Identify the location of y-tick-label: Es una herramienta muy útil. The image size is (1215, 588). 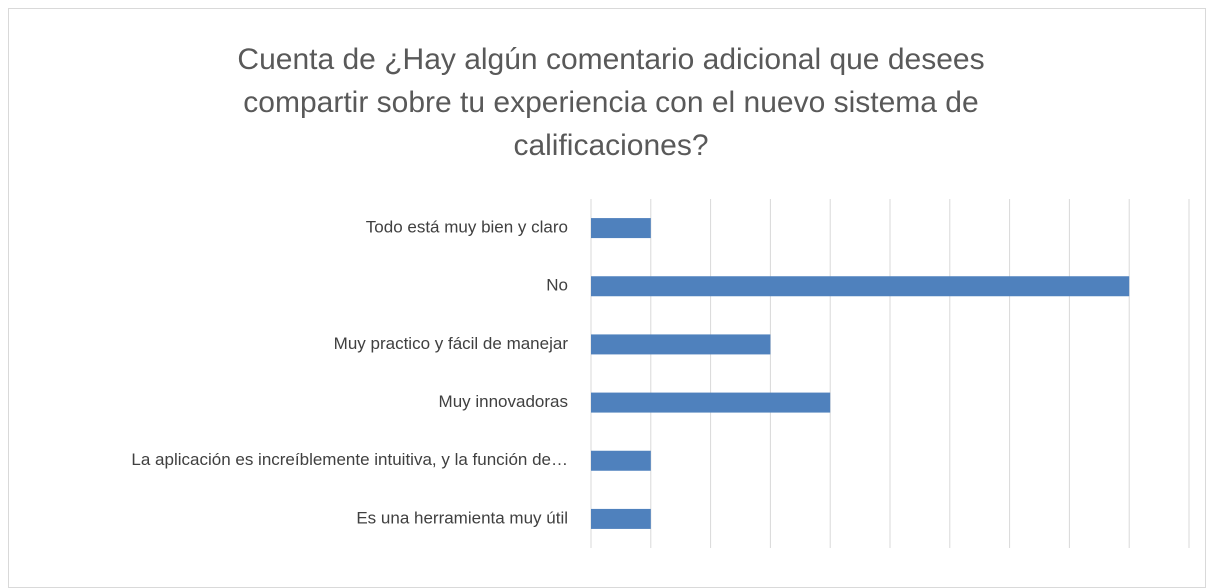
(462, 517).